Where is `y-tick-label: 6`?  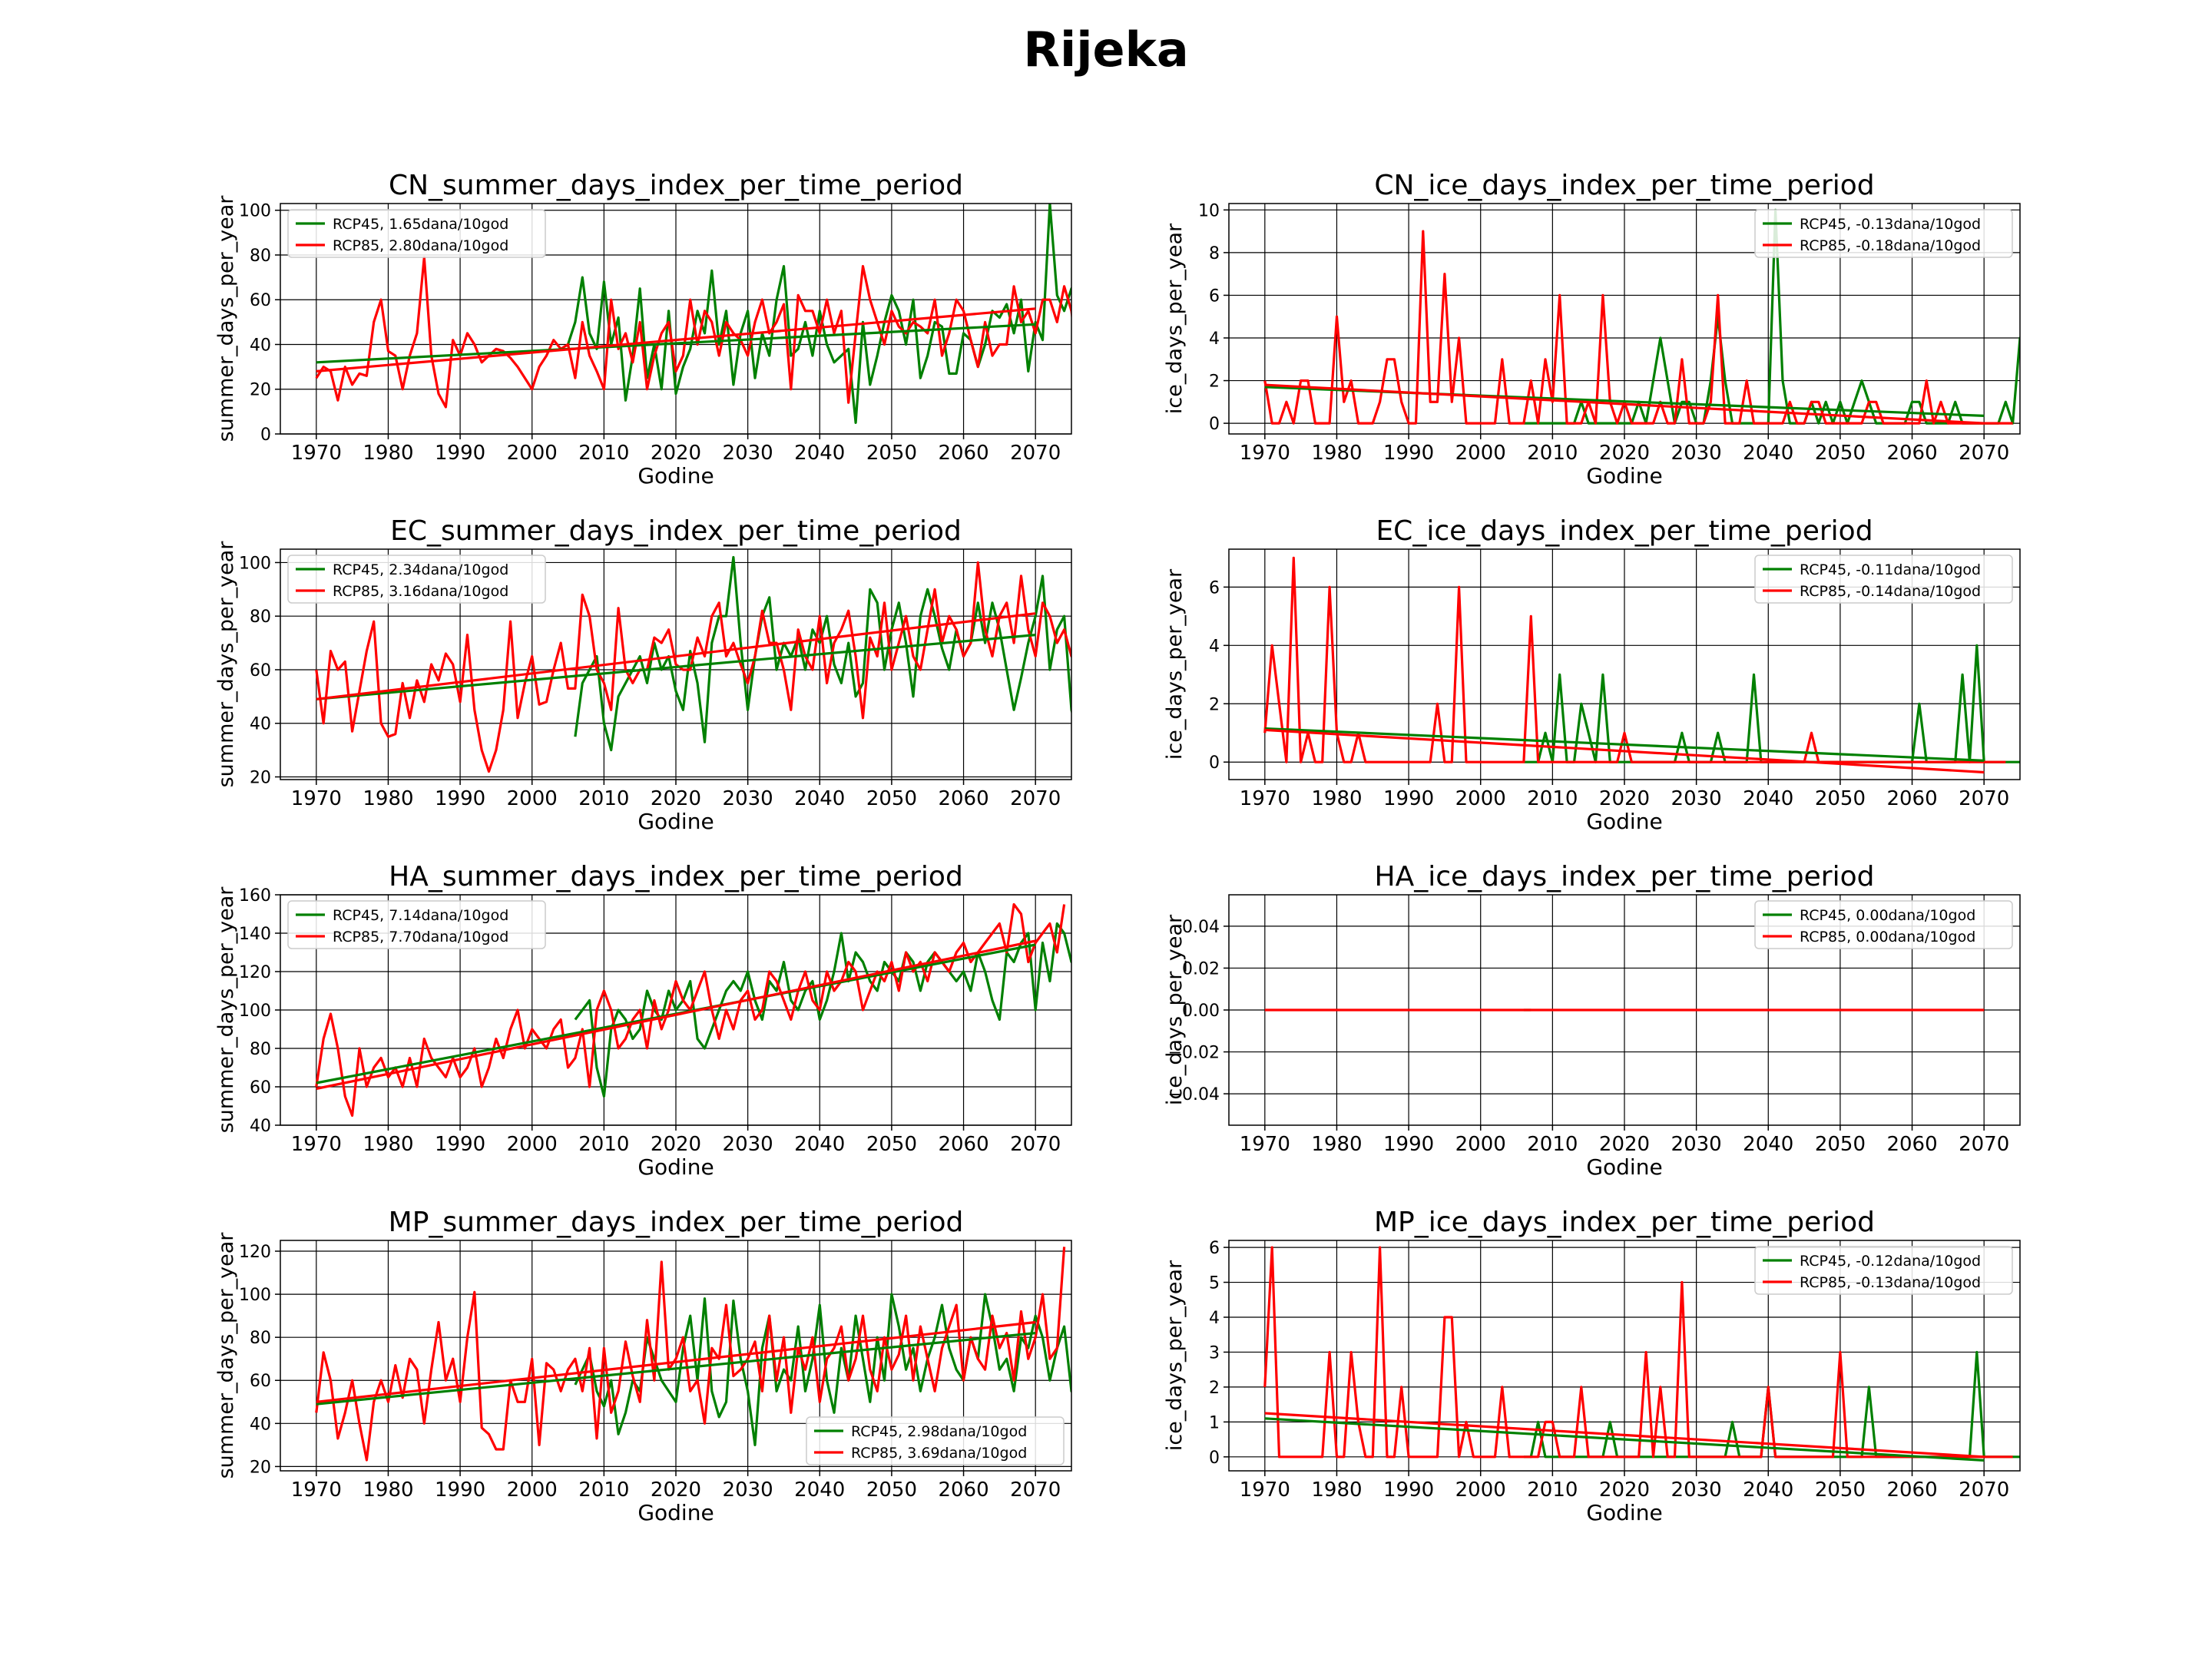 y-tick-label: 6 is located at coordinates (1214, 1248).